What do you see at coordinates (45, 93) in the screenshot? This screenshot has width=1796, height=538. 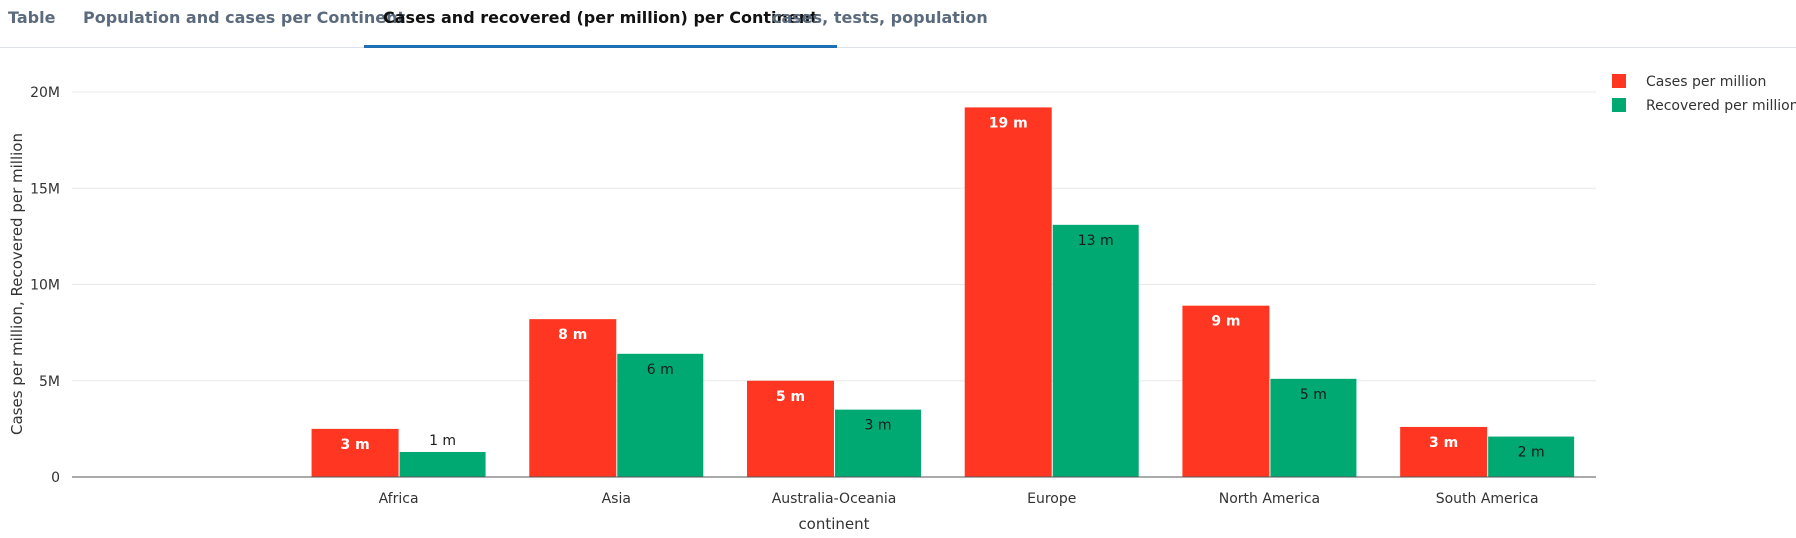 I see `y-tick-label: 20M` at bounding box center [45, 93].